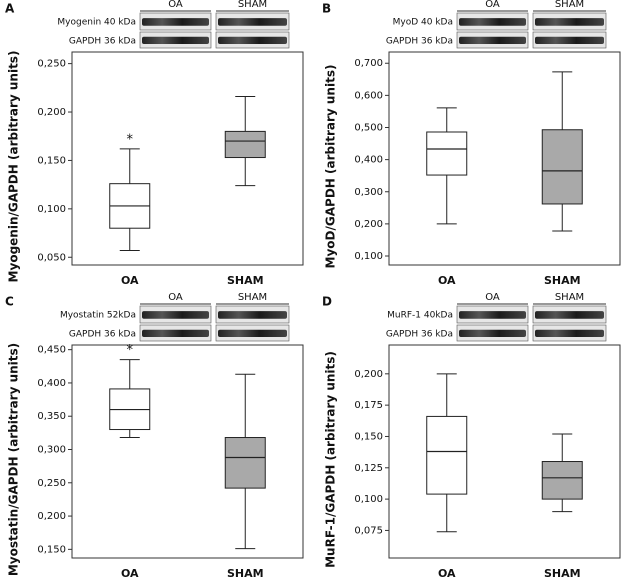 This screenshot has height=587, width=634. What do you see at coordinates (10, 9) in the screenshot?
I see `panel-label: A` at bounding box center [10, 9].